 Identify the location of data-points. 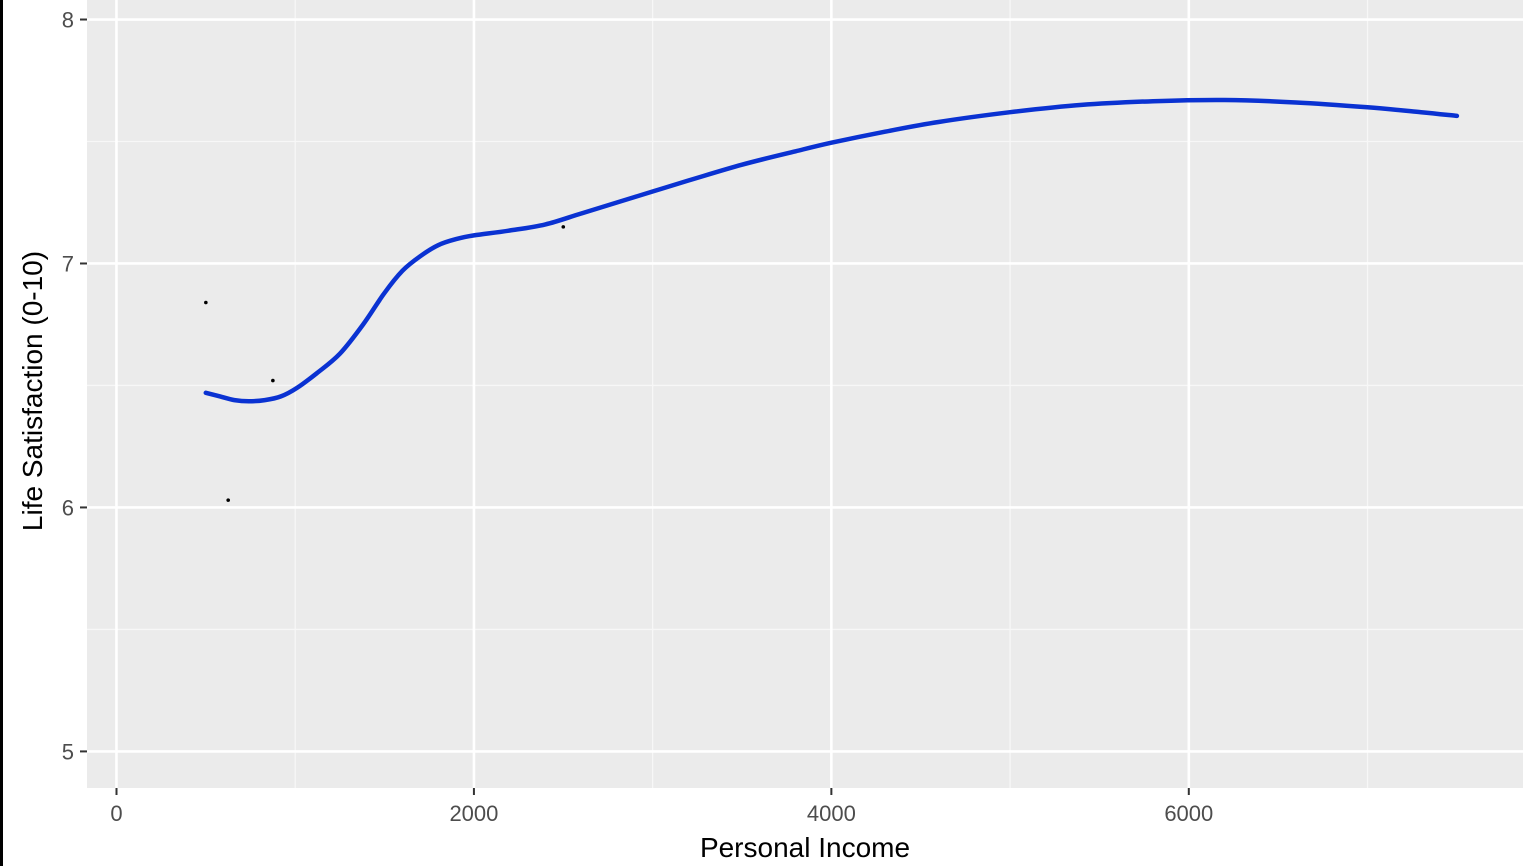
(385, 363).